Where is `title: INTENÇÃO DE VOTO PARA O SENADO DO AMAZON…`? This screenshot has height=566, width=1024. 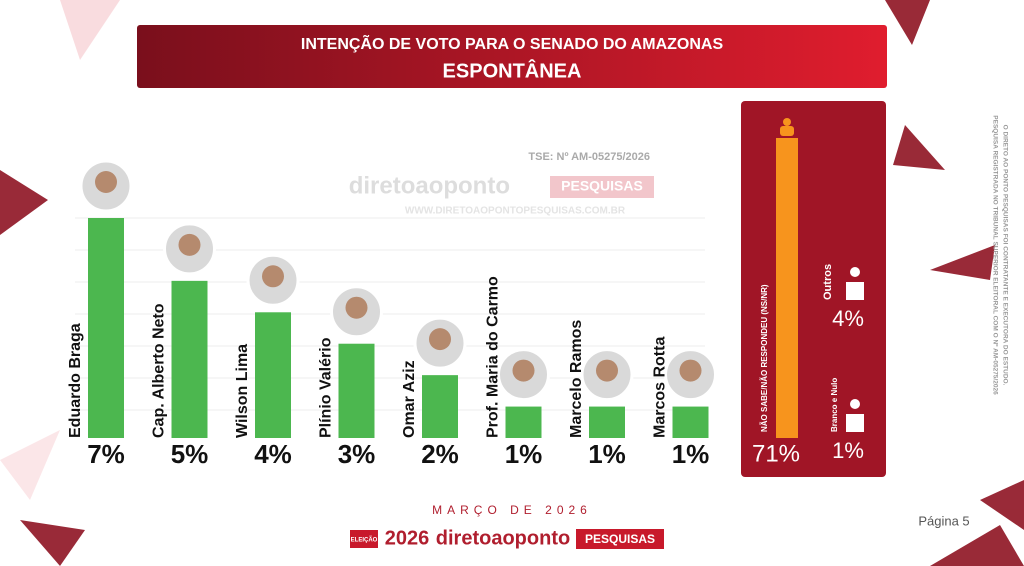
title: INTENÇÃO DE VOTO PARA O SENADO DO AMAZON… is located at coordinates (512, 43).